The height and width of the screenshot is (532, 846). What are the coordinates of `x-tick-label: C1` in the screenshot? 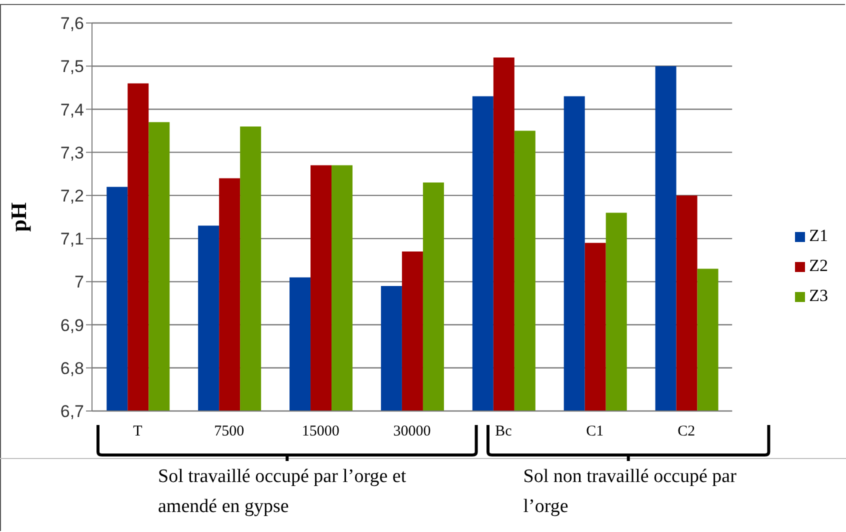 It's located at (595, 432).